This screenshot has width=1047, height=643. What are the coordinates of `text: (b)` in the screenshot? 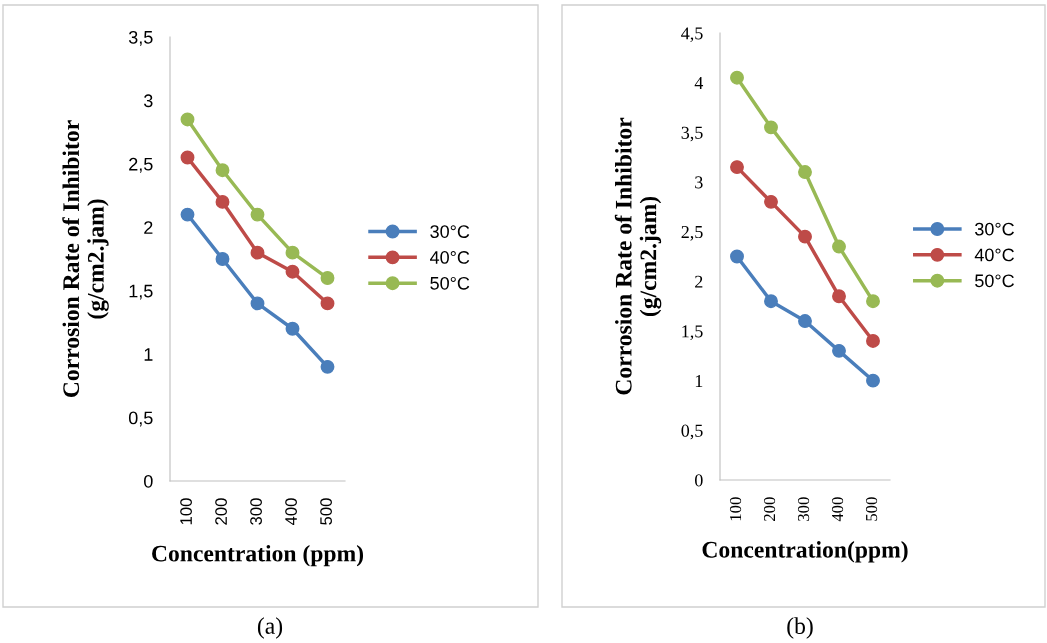 It's located at (800, 628).